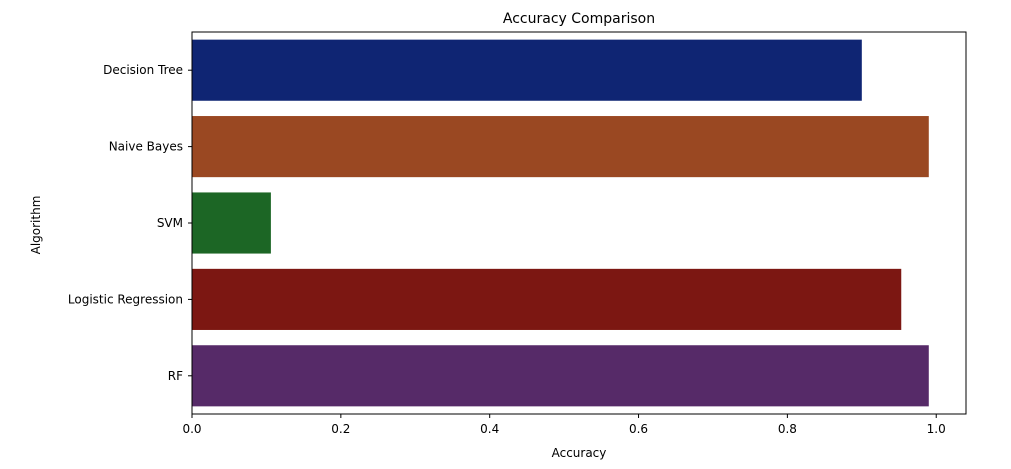 The width and height of the screenshot is (1011, 469). Describe the element at coordinates (489, 429) in the screenshot. I see `x-tick-label: 0.4` at that location.